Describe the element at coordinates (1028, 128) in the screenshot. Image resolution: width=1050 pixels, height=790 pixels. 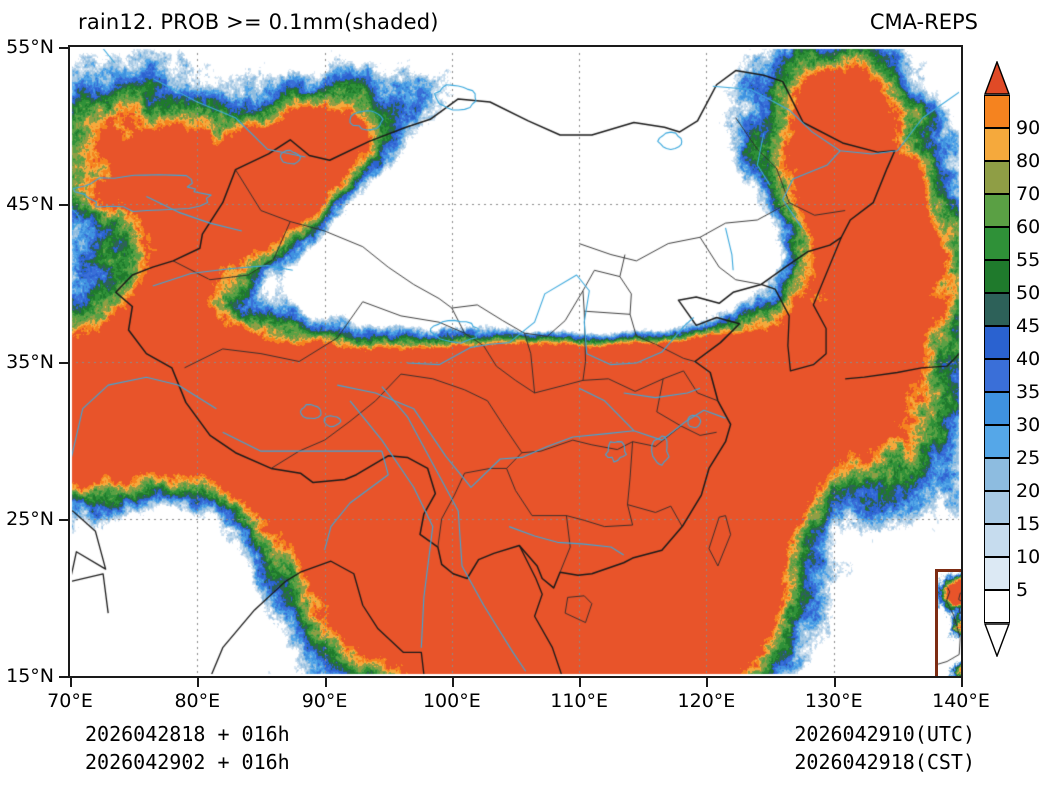
I see `colorbar-tick-label: 90` at that location.